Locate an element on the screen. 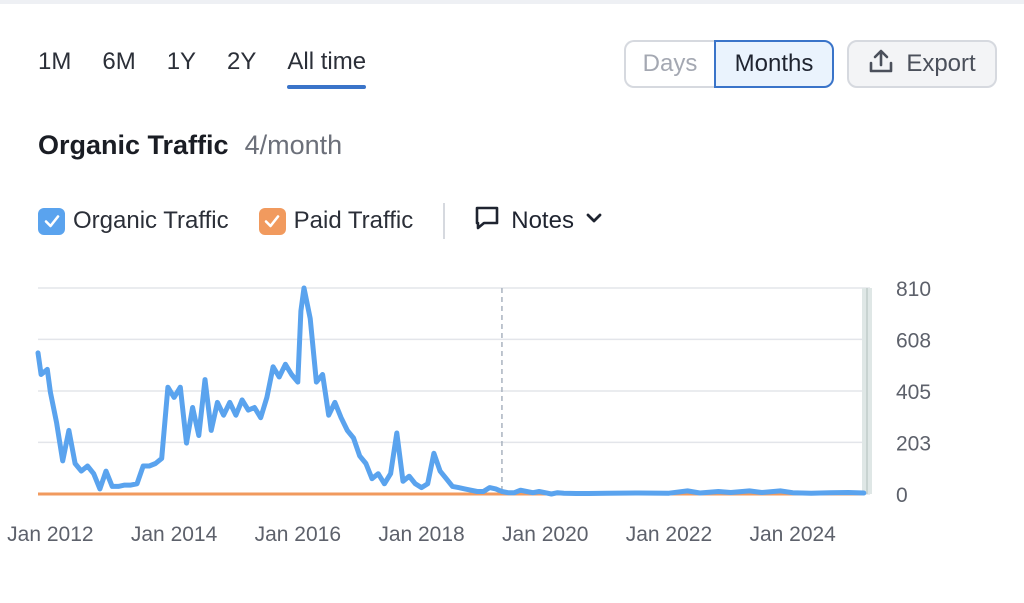  legend-label: Organic Traffic is located at coordinates (151, 220).